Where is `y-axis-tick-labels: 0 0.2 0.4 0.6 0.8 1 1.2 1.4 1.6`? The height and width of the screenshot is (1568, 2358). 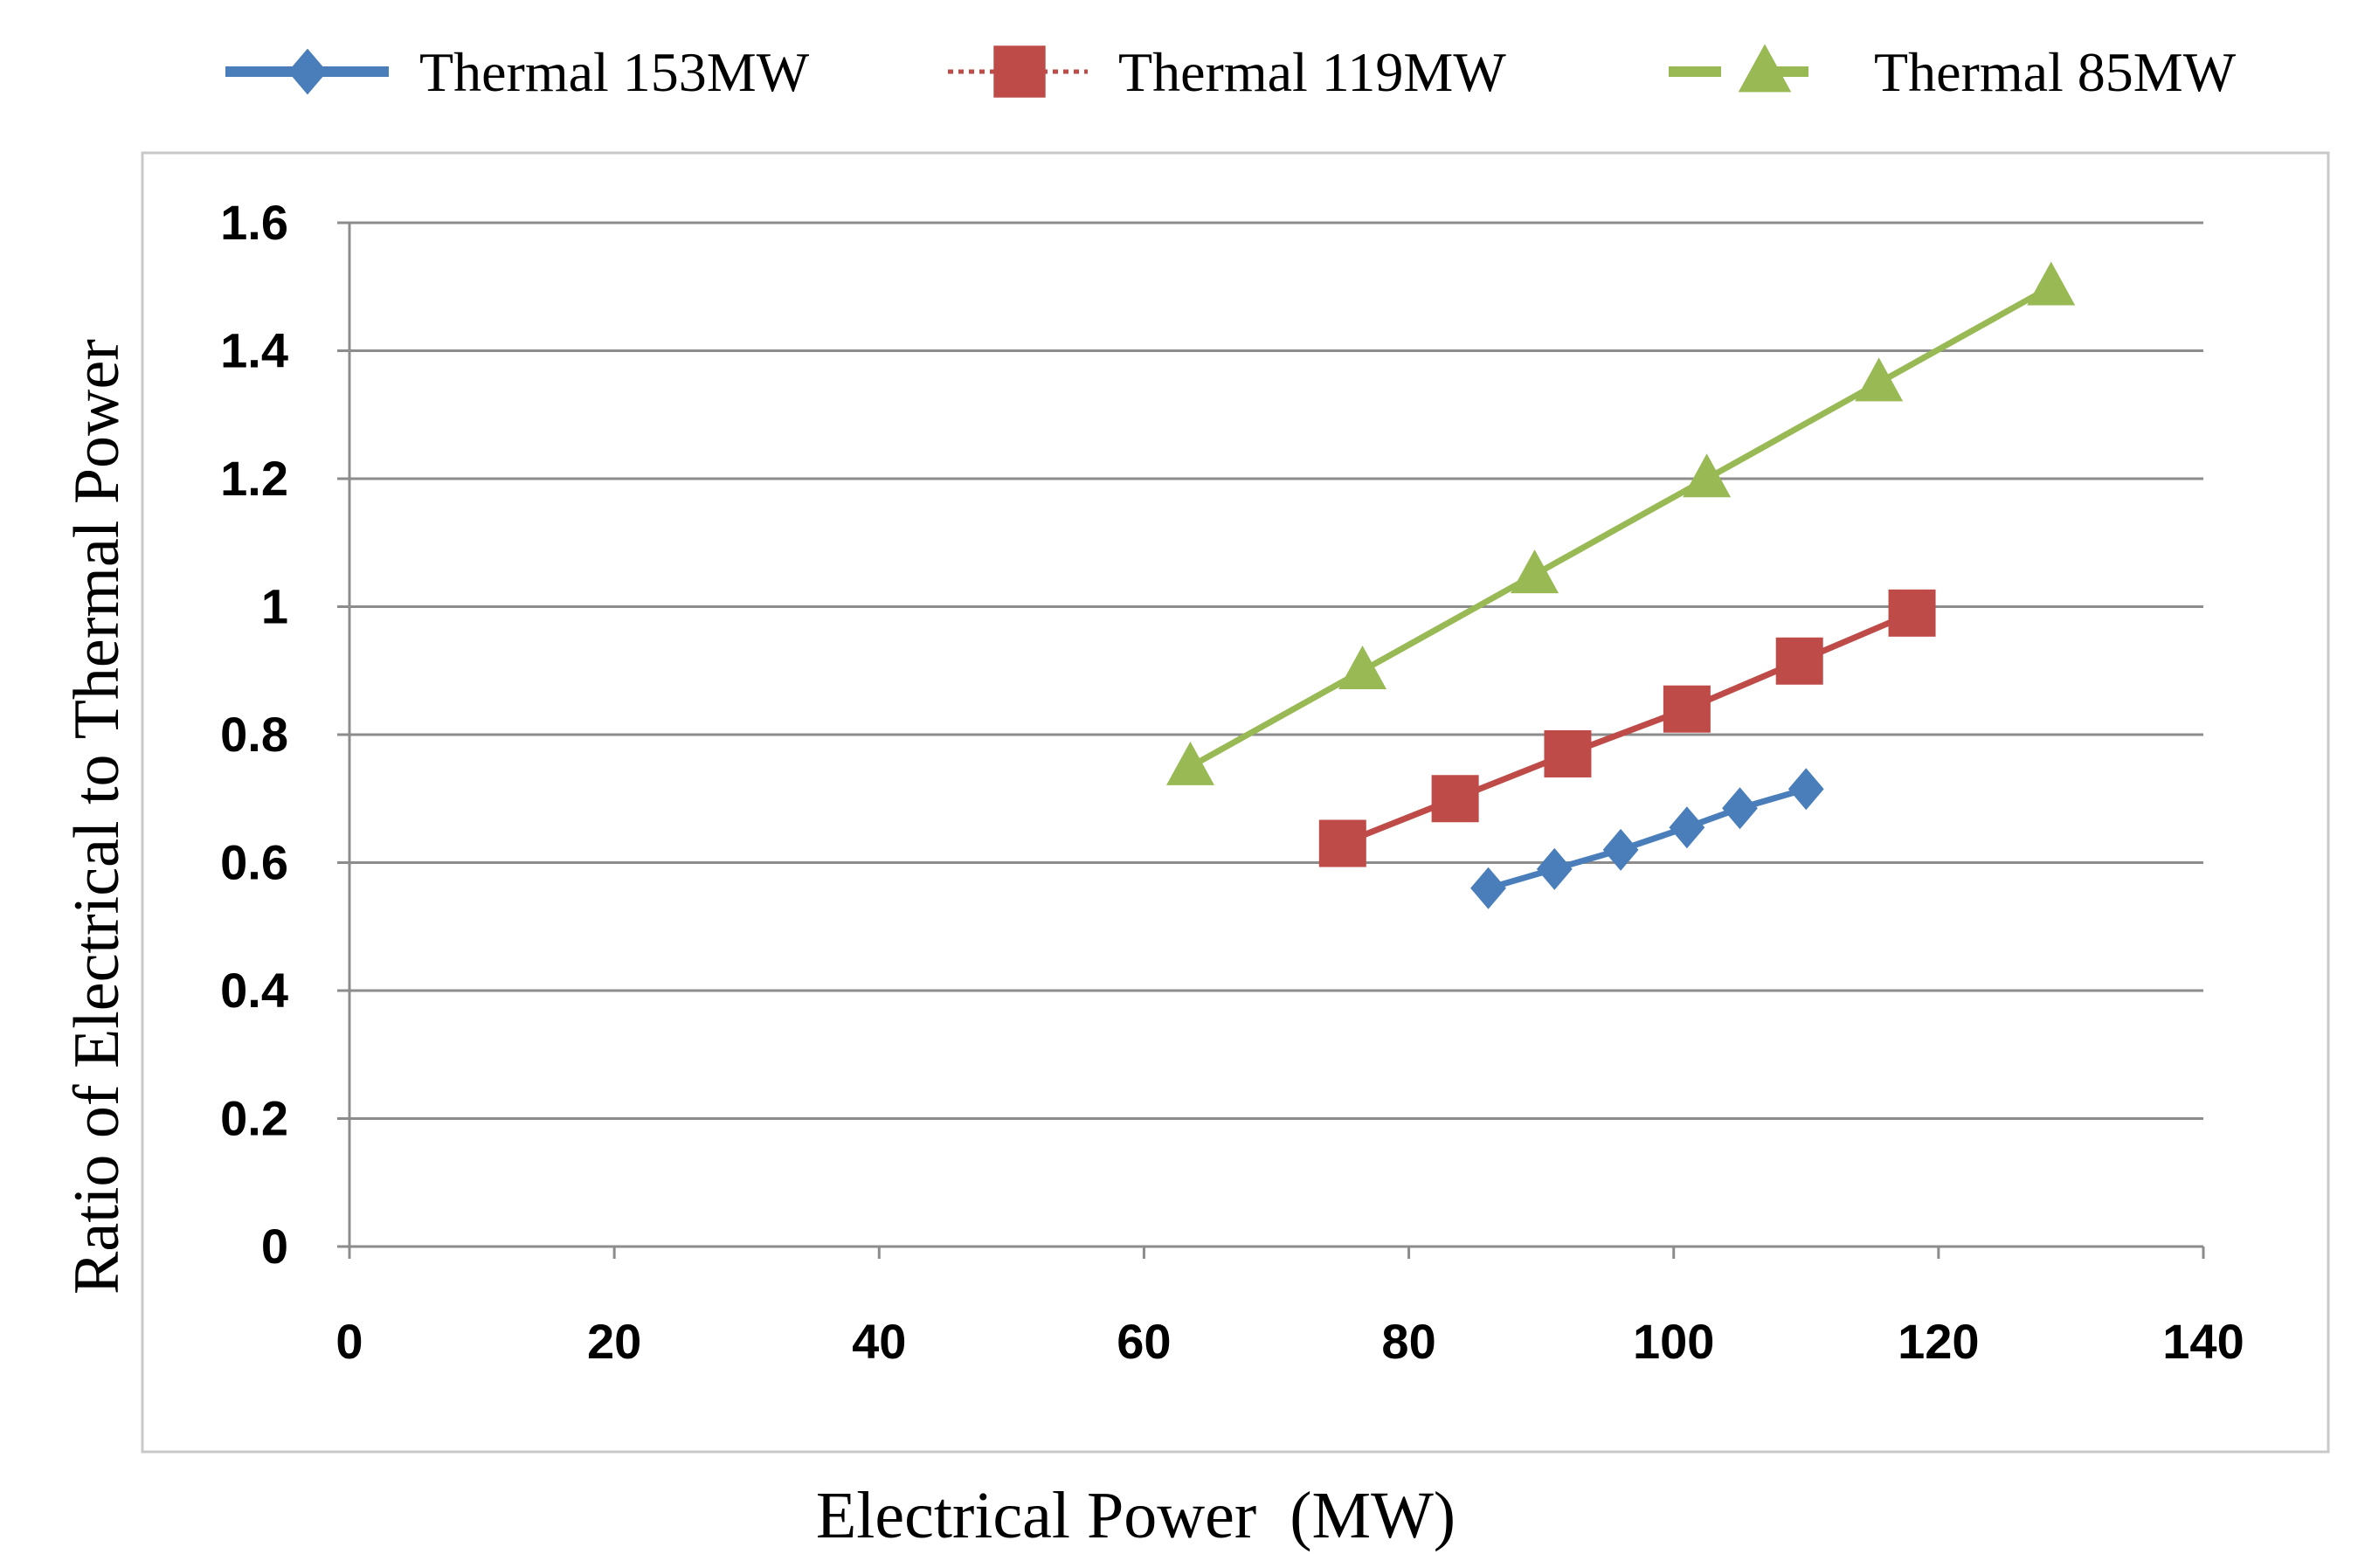
y-axis-tick-labels: 0 0.2 0.4 0.6 0.8 1 1.2 1.4 1.6 is located at coordinates (254, 734).